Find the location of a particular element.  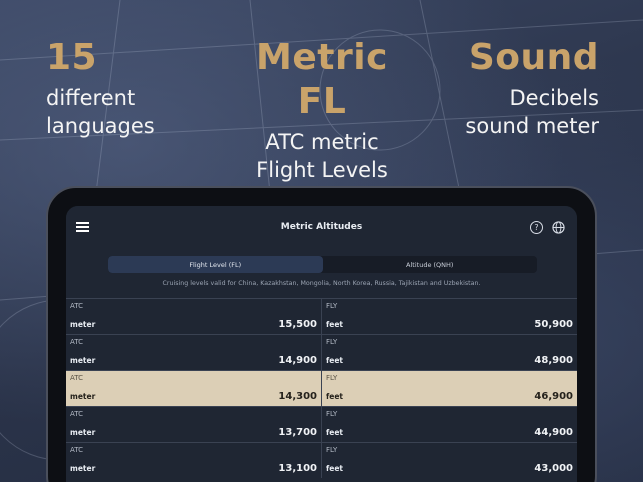

feature-languages: 15 different languages is located at coordinates (100, 88).